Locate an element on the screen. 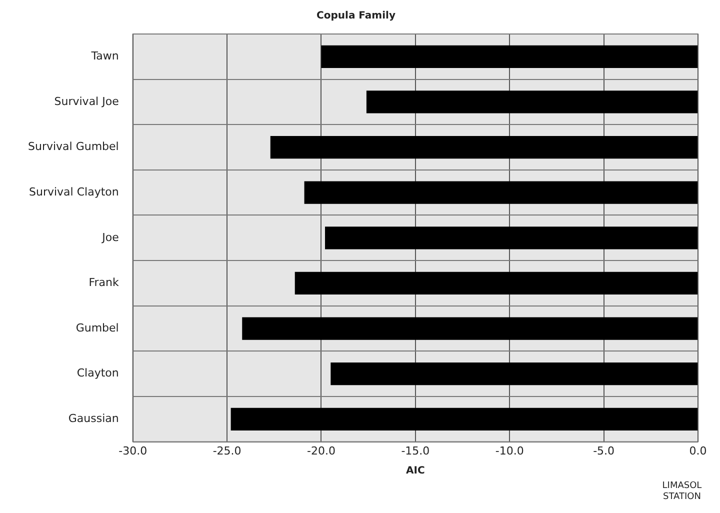 This screenshot has height=513, width=720. y-tick-label: Tawn is located at coordinates (104, 56).